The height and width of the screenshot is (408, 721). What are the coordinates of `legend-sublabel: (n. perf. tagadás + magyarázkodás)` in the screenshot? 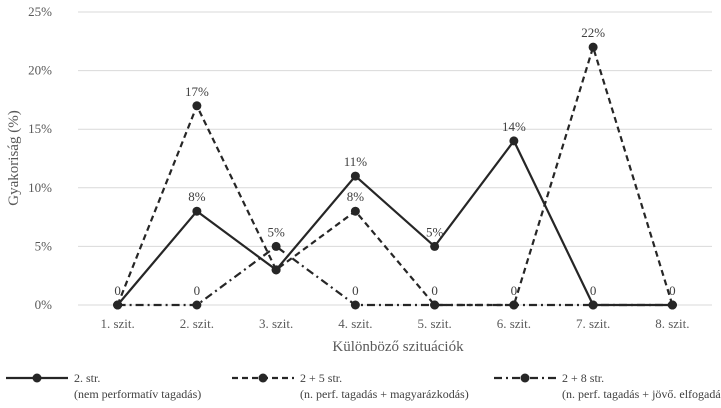 It's located at (384, 394).